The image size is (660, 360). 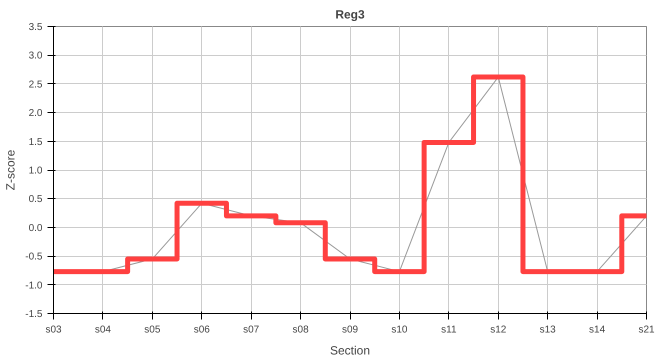 What do you see at coordinates (35, 142) in the screenshot?
I see `y-tick-label: 1.5` at bounding box center [35, 142].